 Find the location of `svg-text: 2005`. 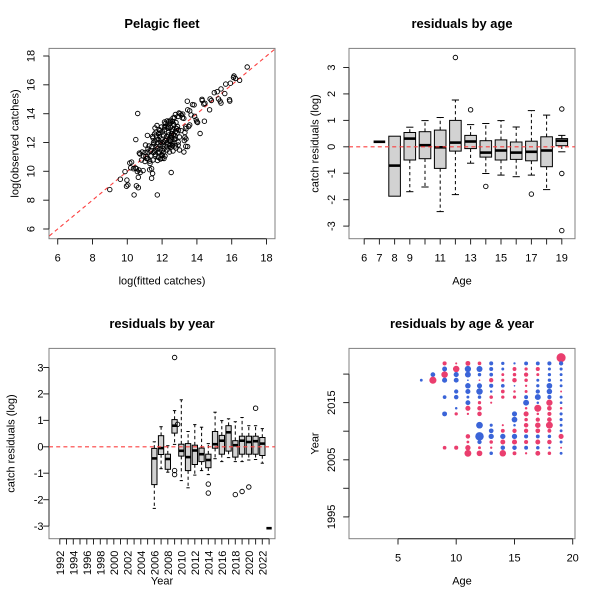

svg-text: 2005 is located at coordinates (332, 460).